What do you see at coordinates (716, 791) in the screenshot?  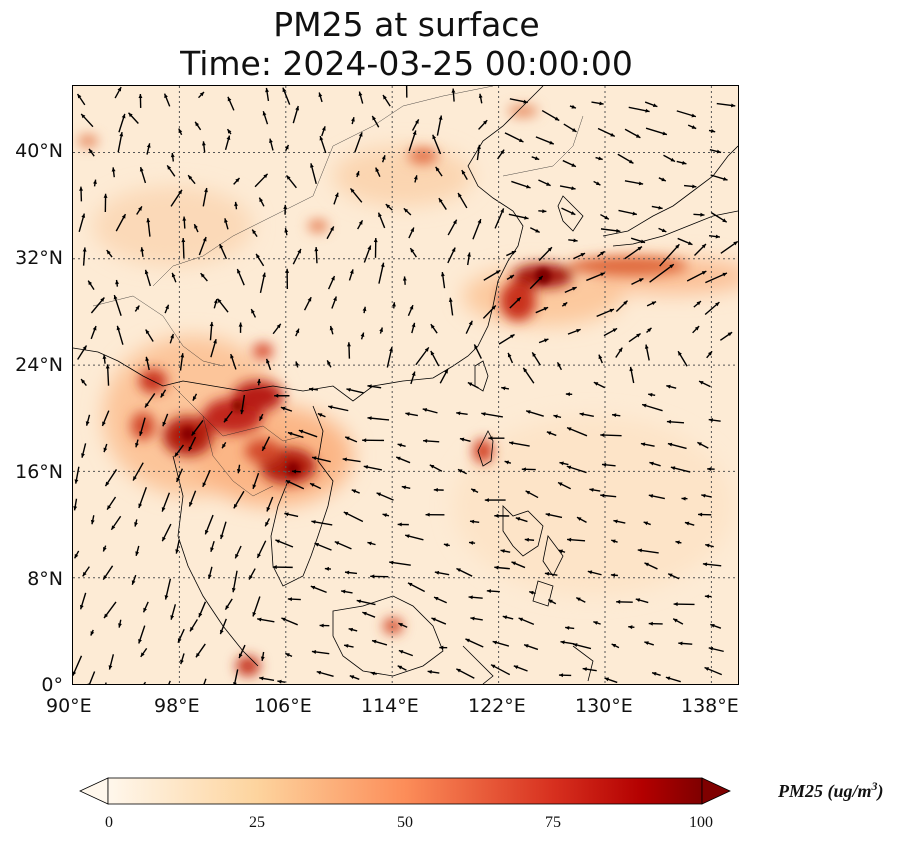 I see `colorbar-max-extend` at bounding box center [716, 791].